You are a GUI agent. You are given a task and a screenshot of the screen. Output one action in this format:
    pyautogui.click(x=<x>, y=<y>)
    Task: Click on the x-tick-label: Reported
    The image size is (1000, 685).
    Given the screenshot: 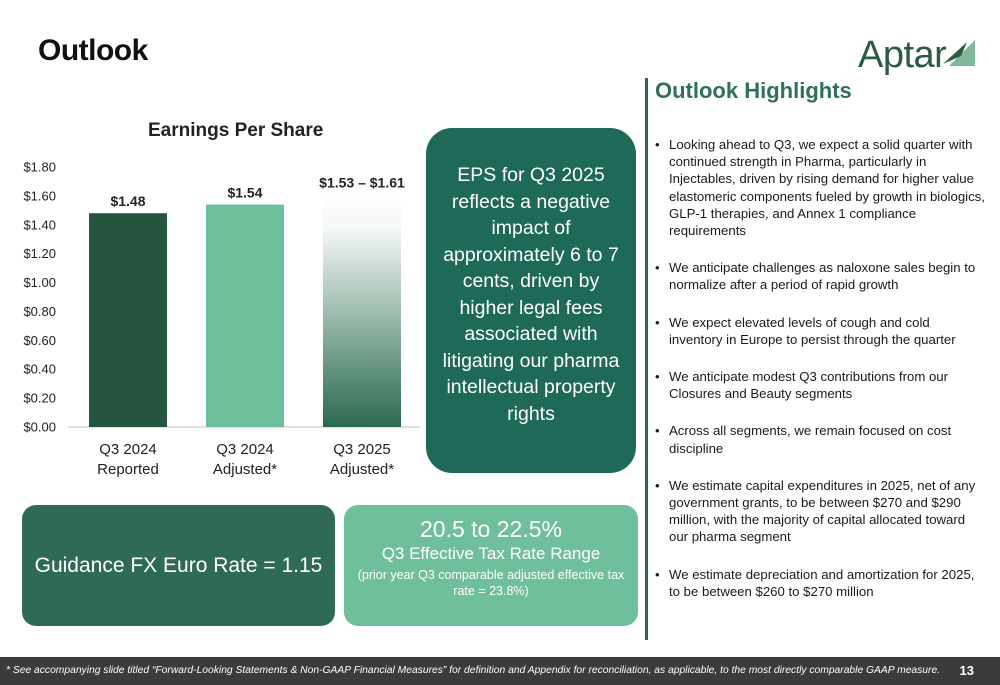 What is the action you would take?
    pyautogui.click(x=128, y=469)
    